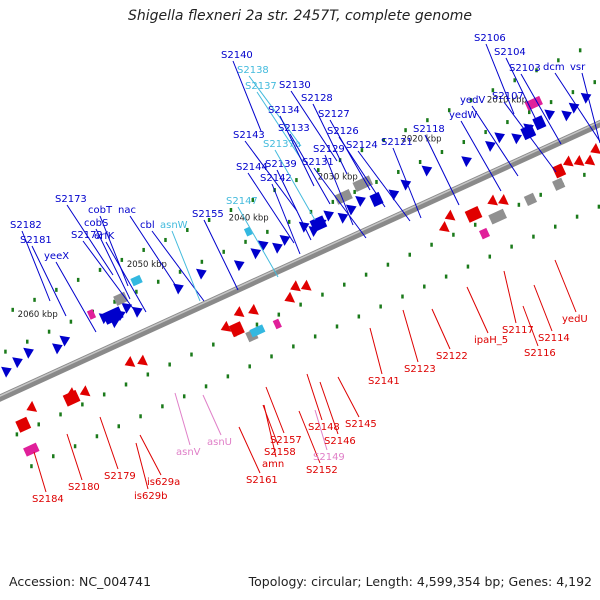 The width and height of the screenshot is (600, 600). What do you see at coordinates (80, 581) in the screenshot?
I see `accession-text: Accession: NC_004741` at bounding box center [80, 581].